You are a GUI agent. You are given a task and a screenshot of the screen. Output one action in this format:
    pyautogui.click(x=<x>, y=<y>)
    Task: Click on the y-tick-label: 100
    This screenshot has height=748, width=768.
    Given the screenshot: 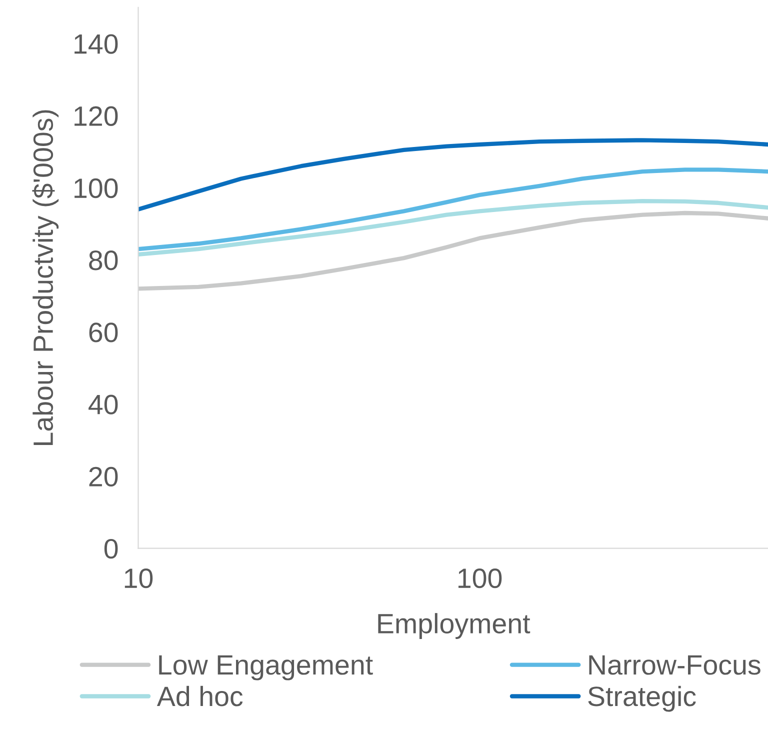 What is the action you would take?
    pyautogui.click(x=96, y=188)
    